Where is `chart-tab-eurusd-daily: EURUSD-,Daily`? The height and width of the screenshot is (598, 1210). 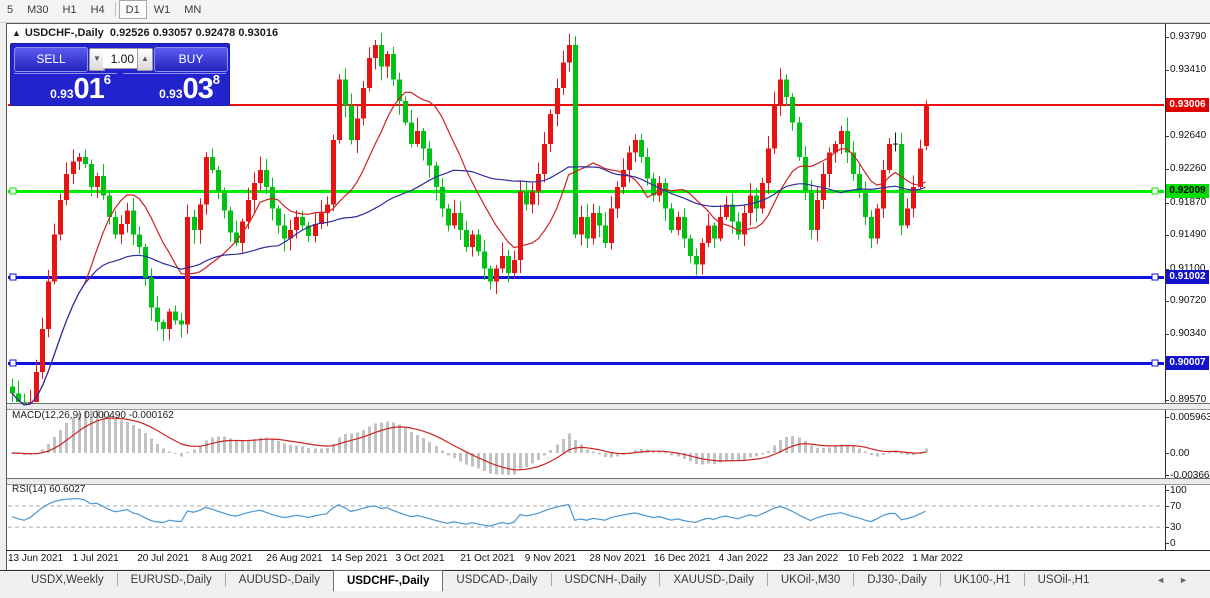
chart-tab-eurusd-daily: EURUSD-,Daily is located at coordinates (171, 580).